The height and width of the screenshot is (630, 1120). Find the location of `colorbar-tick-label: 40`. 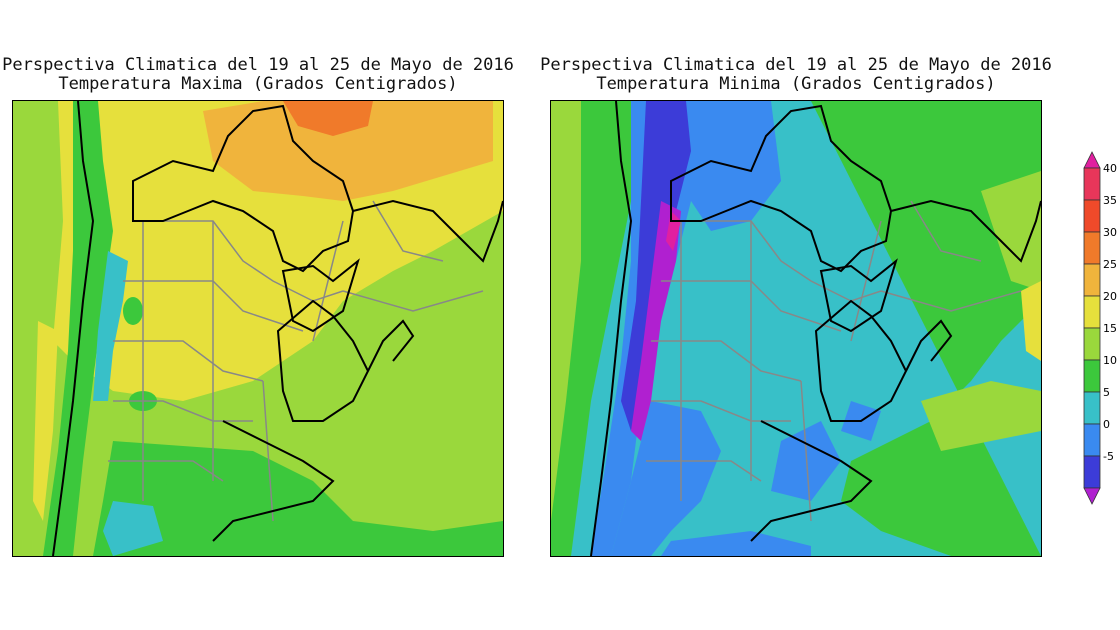

colorbar-tick-label: 40 is located at coordinates (1110, 168).